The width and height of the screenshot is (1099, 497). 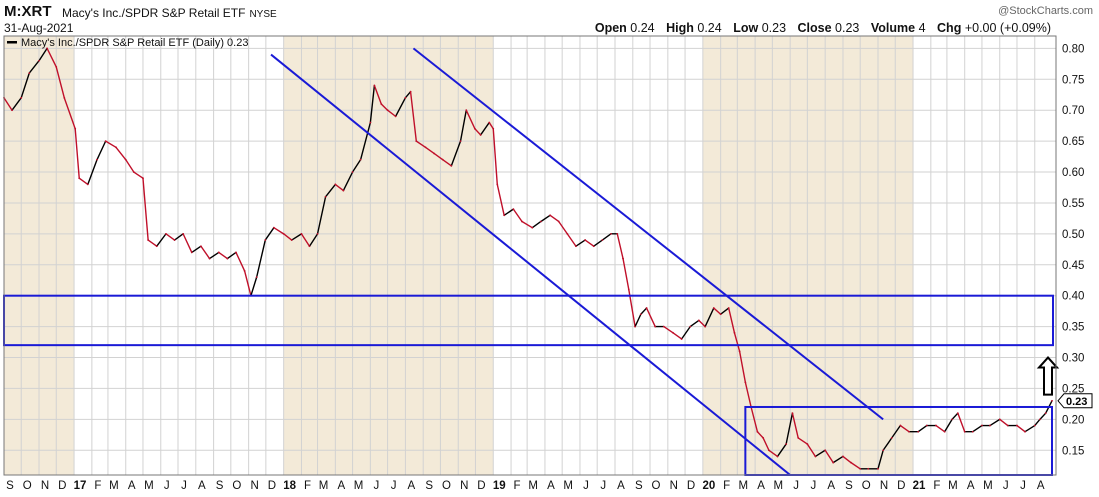 I want to click on stockcharts-credit: @StockCharts.com, so click(x=1045, y=11).